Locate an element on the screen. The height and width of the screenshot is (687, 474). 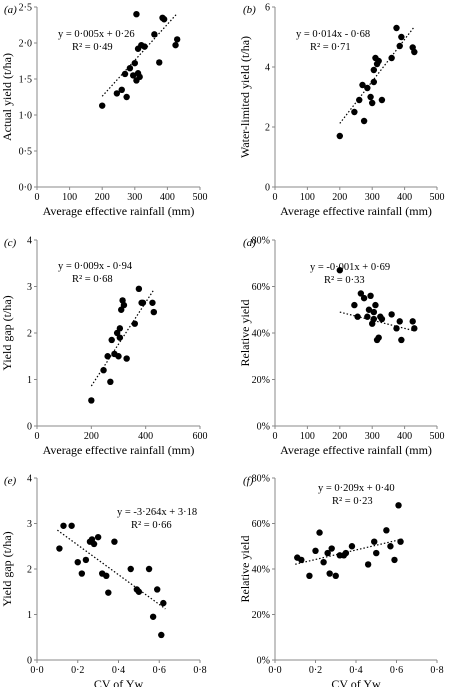
panel-label: (c) is located at coordinates (10, 243).